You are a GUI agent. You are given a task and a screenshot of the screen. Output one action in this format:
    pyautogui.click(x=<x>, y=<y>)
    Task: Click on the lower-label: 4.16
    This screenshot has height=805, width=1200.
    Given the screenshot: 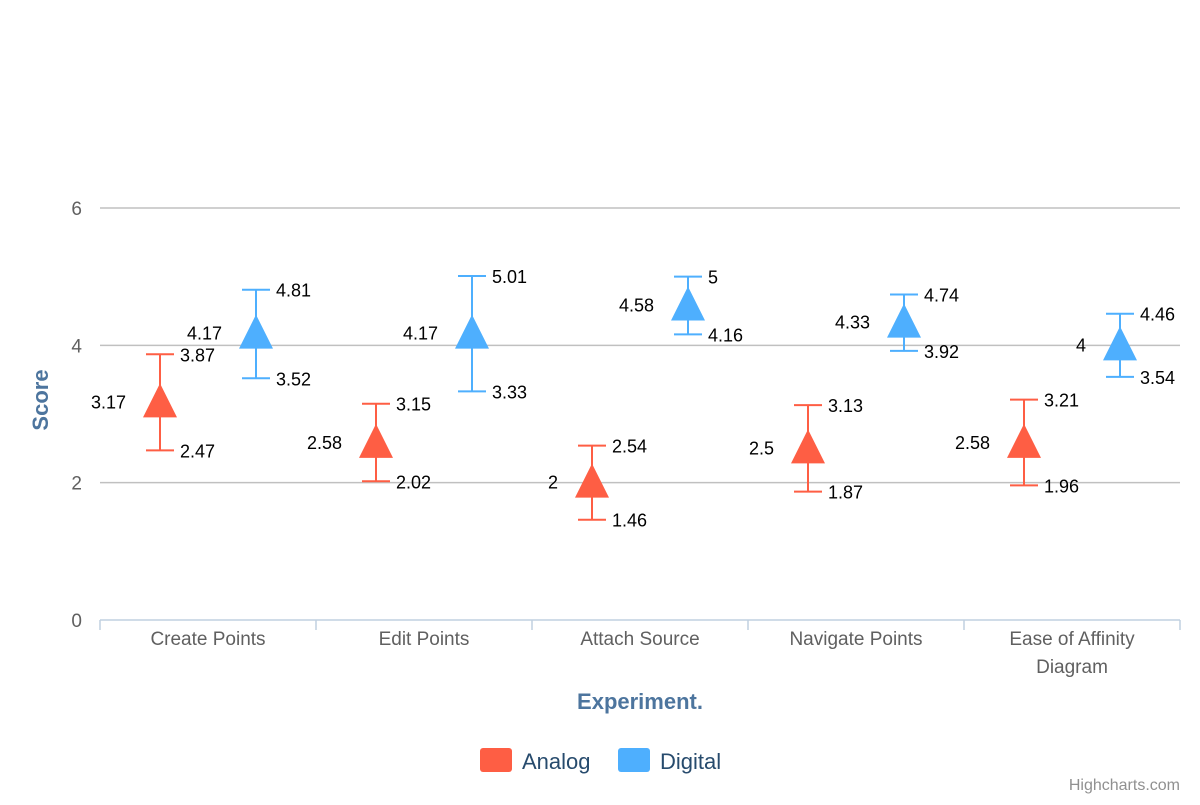 What is the action you would take?
    pyautogui.click(x=725, y=335)
    